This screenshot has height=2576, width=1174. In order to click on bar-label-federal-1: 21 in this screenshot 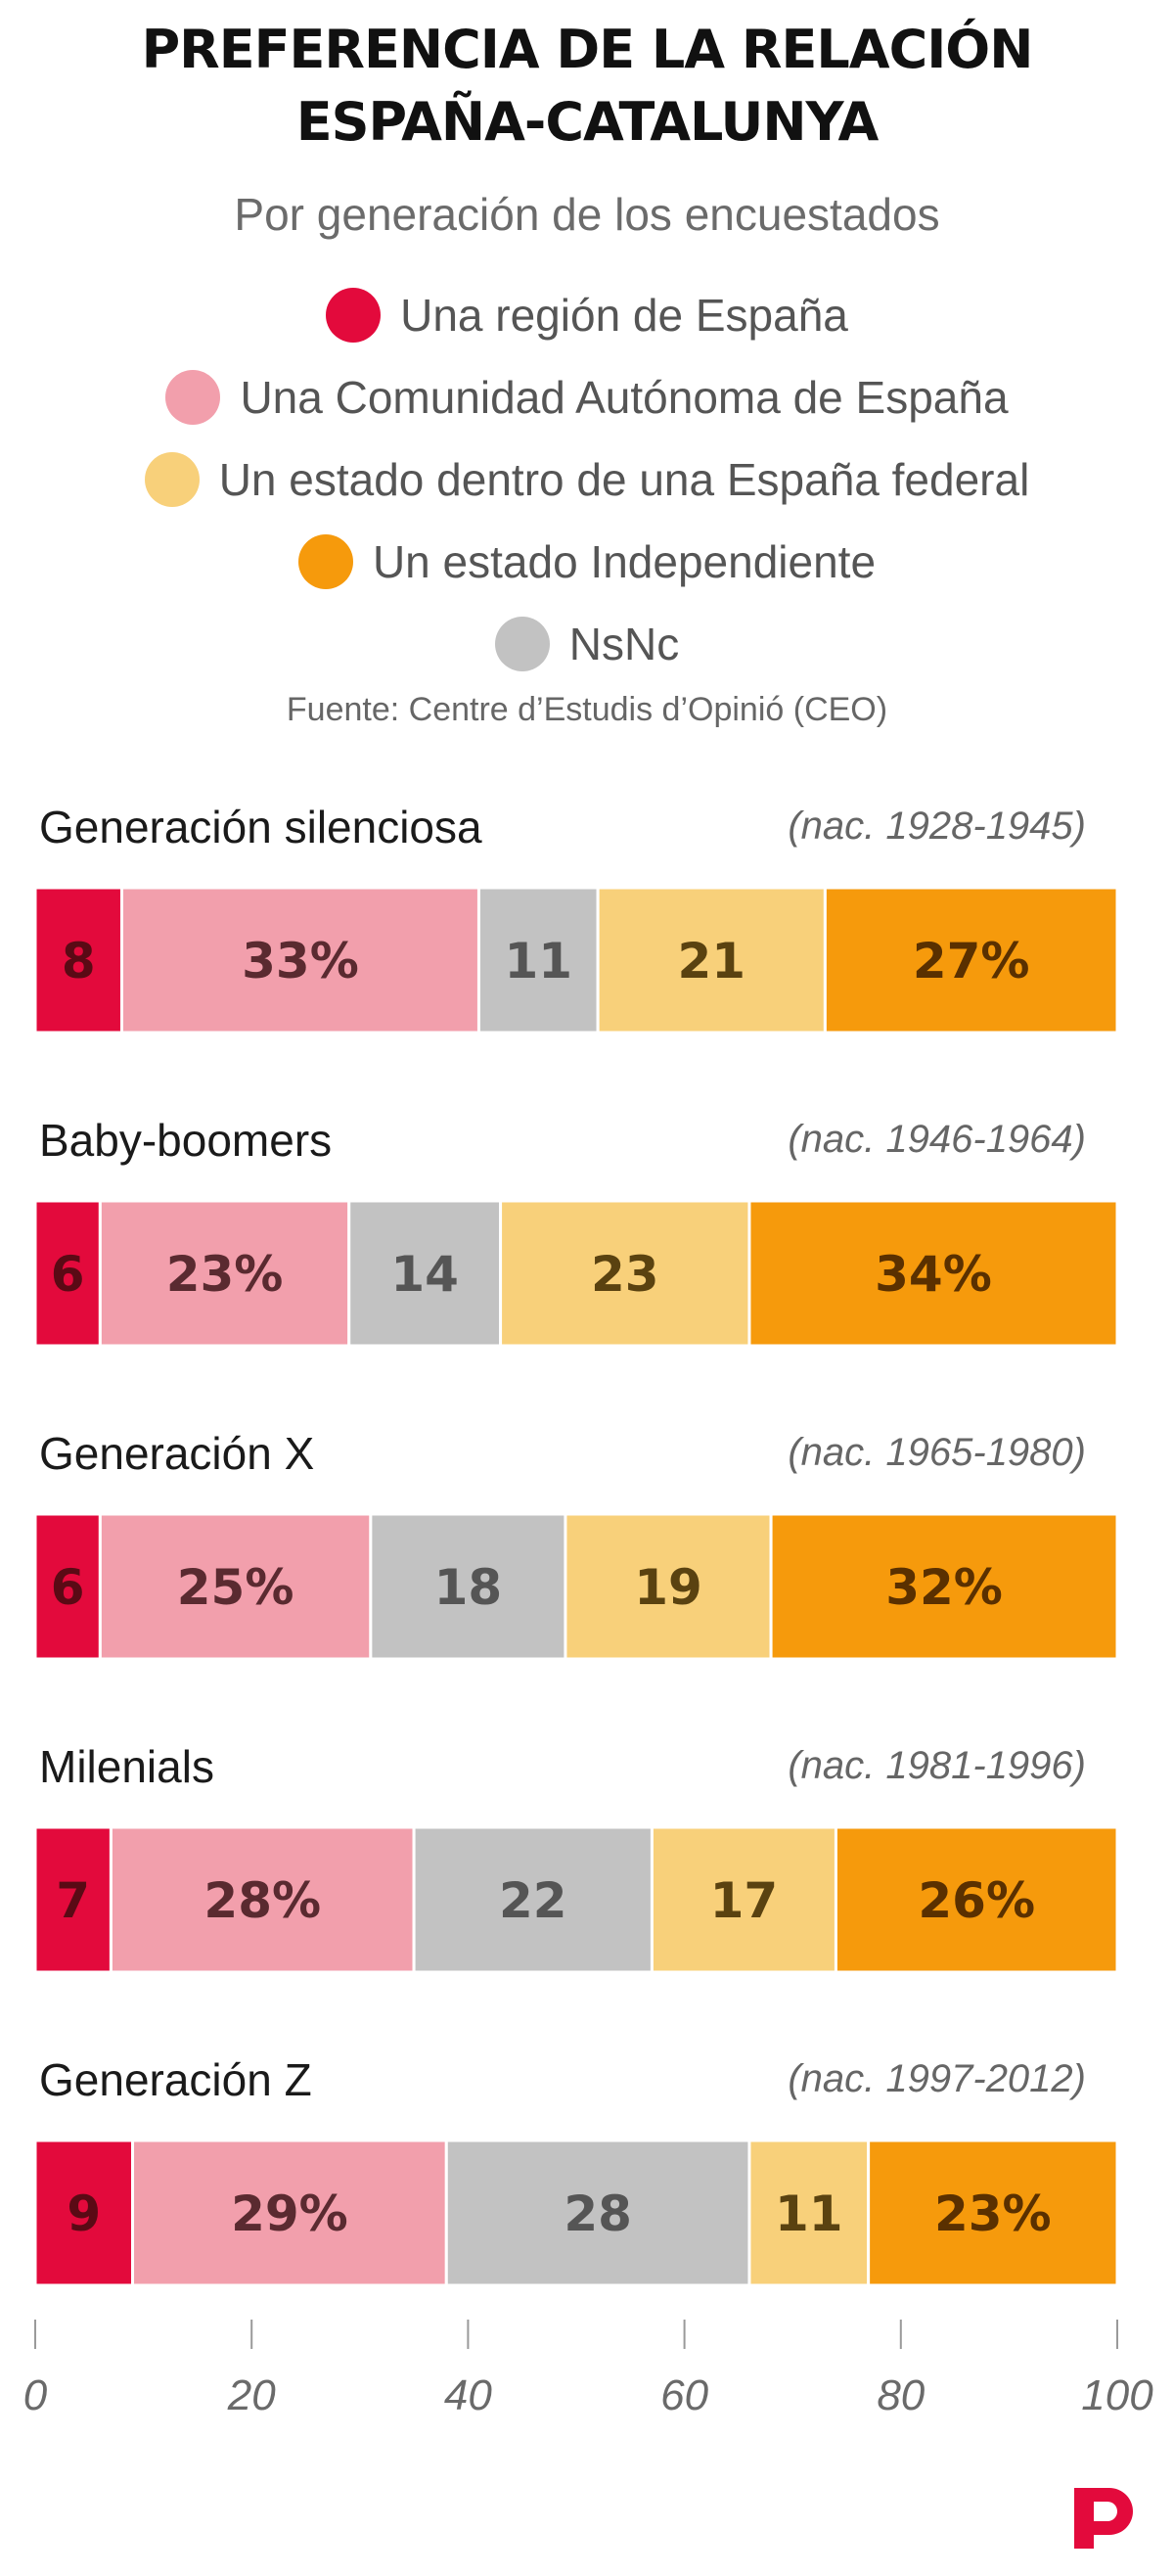, I will do `click(711, 961)`.